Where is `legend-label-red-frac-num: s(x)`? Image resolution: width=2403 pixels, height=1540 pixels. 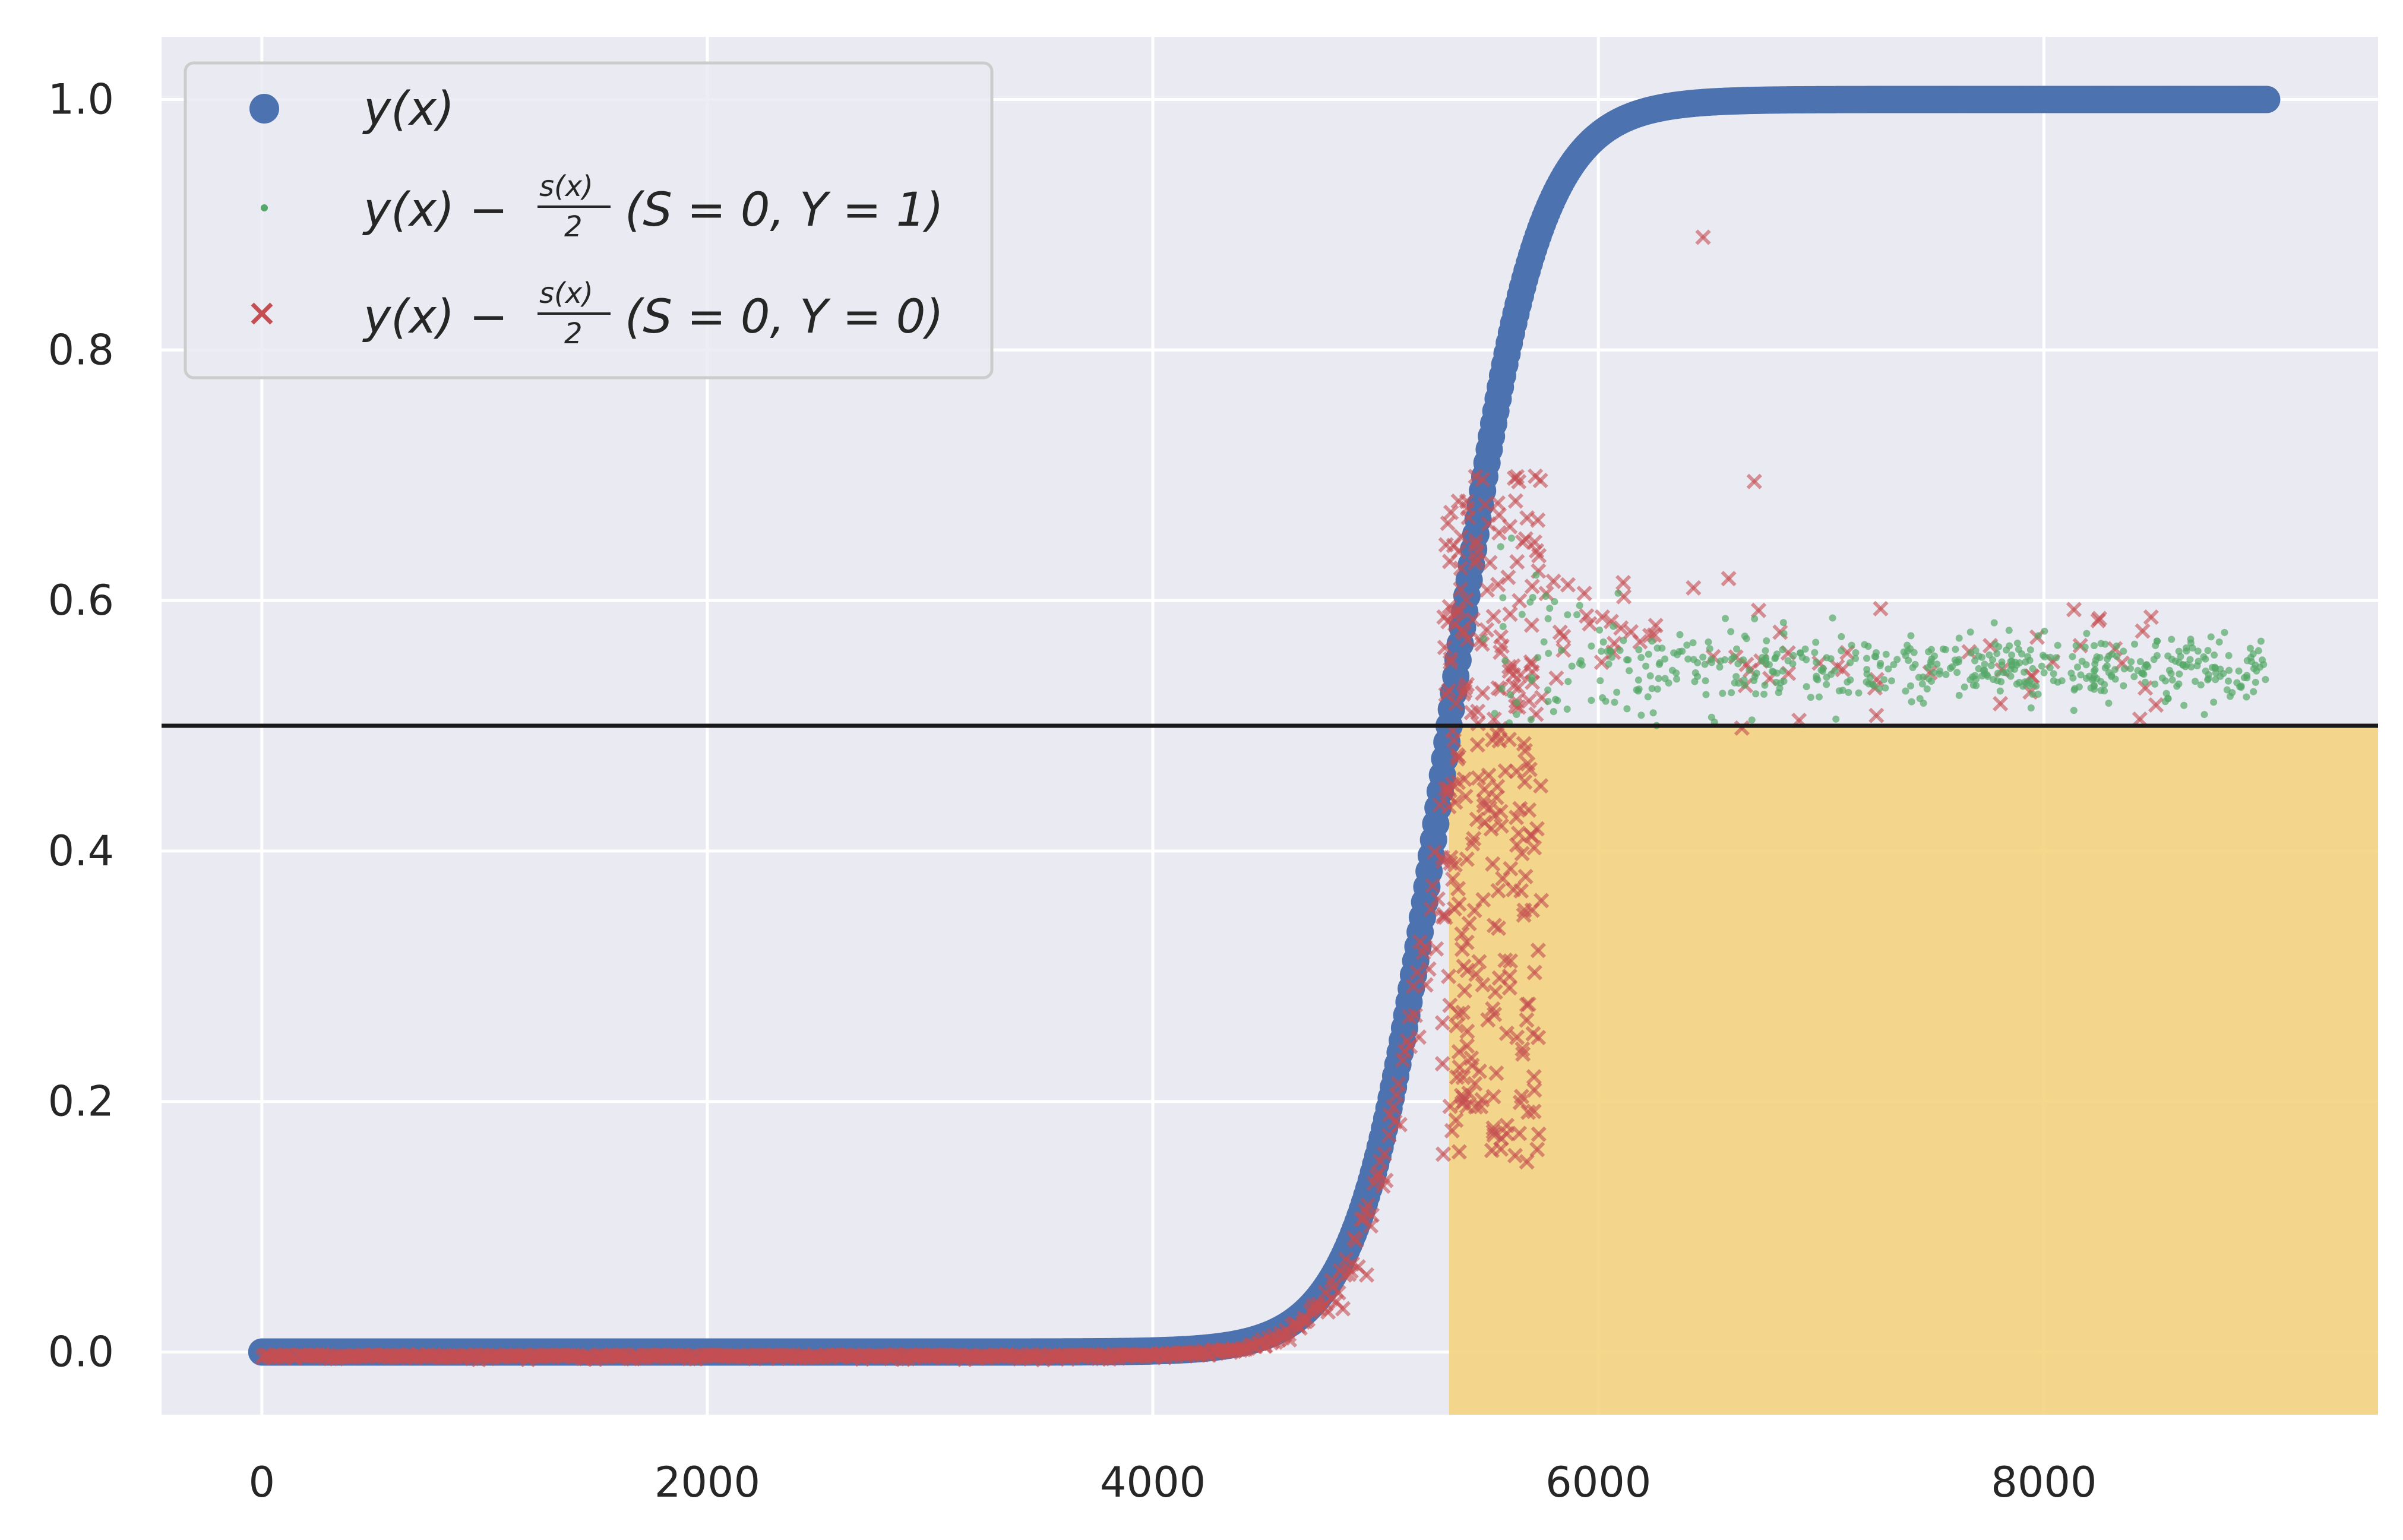 legend-label-red-frac-num: s(x) is located at coordinates (566, 293).